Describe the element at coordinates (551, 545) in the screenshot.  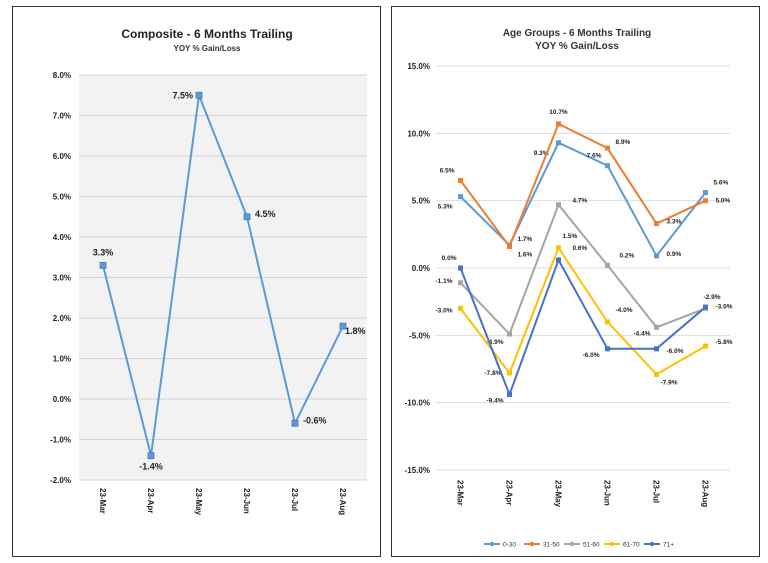
I see `legend-label: 31-50` at that location.